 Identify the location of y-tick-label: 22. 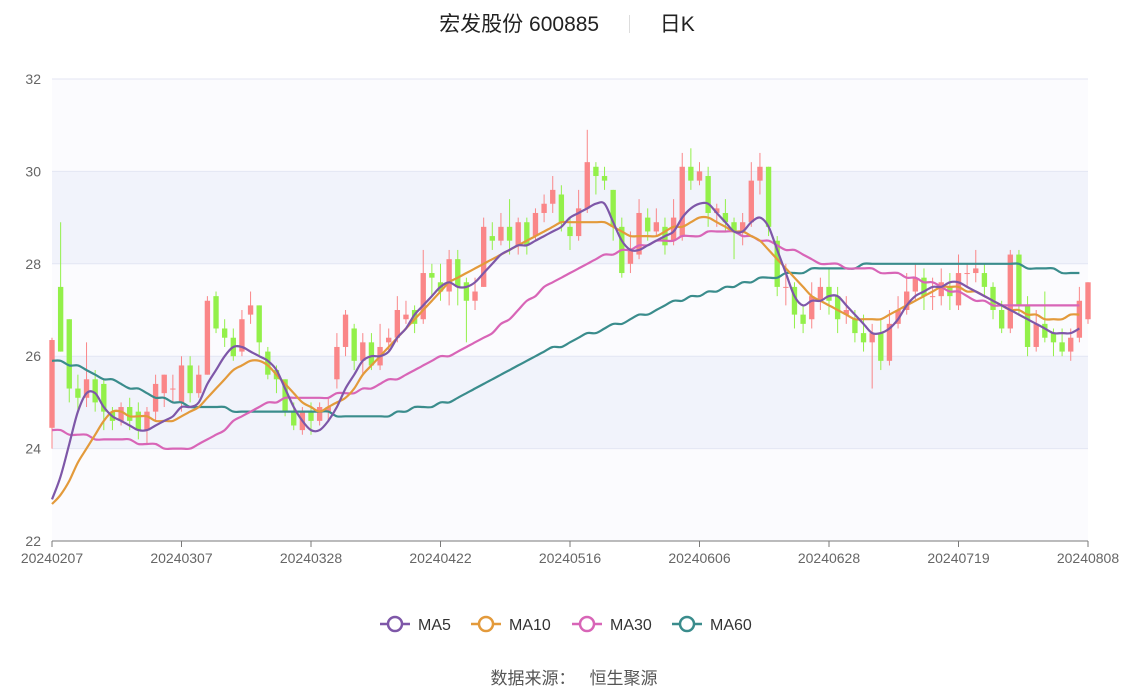
(33, 541).